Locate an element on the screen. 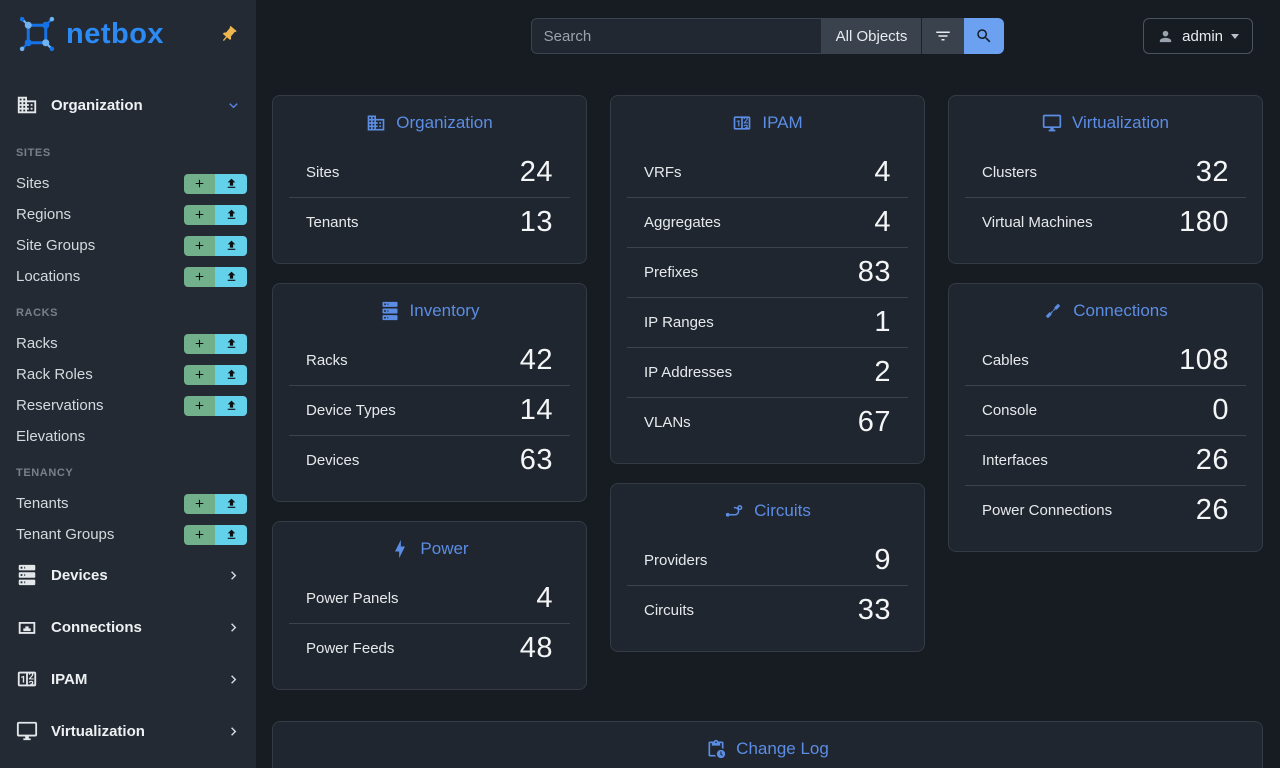 This screenshot has height=768, width=1280. providers-stat-link: Providers is located at coordinates (676, 560).